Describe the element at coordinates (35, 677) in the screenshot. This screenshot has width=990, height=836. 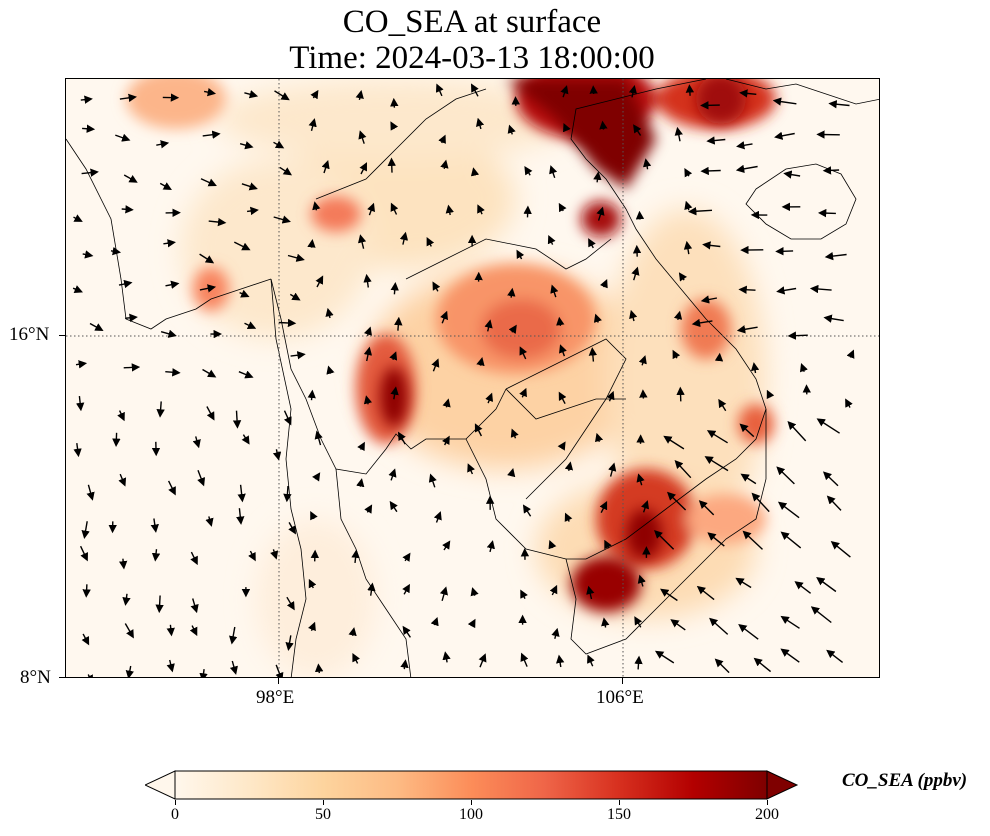
I see `y-tick-label-8n: 8°N` at that location.